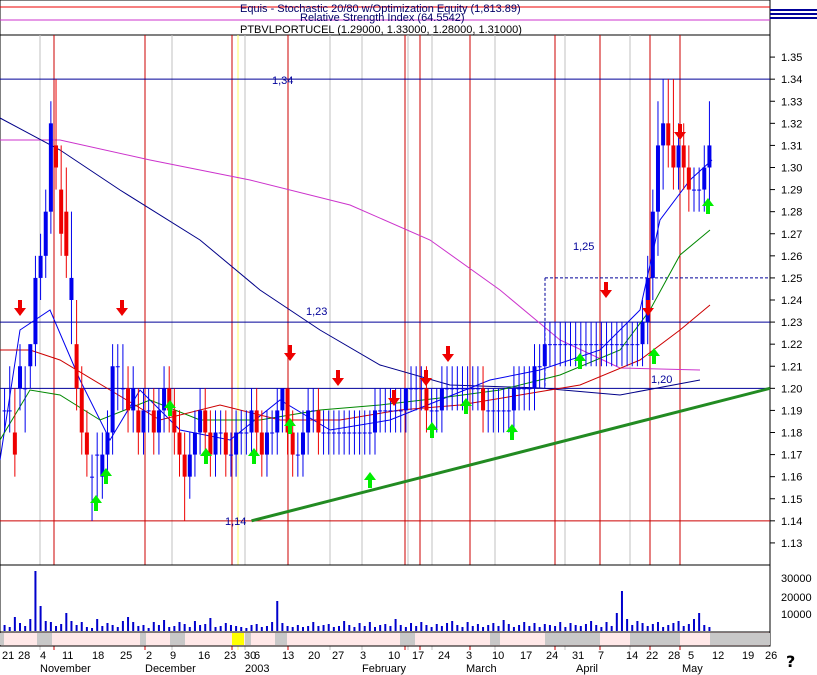 The image size is (817, 675). I want to click on price-tick-label: 1.31, so click(791, 146).